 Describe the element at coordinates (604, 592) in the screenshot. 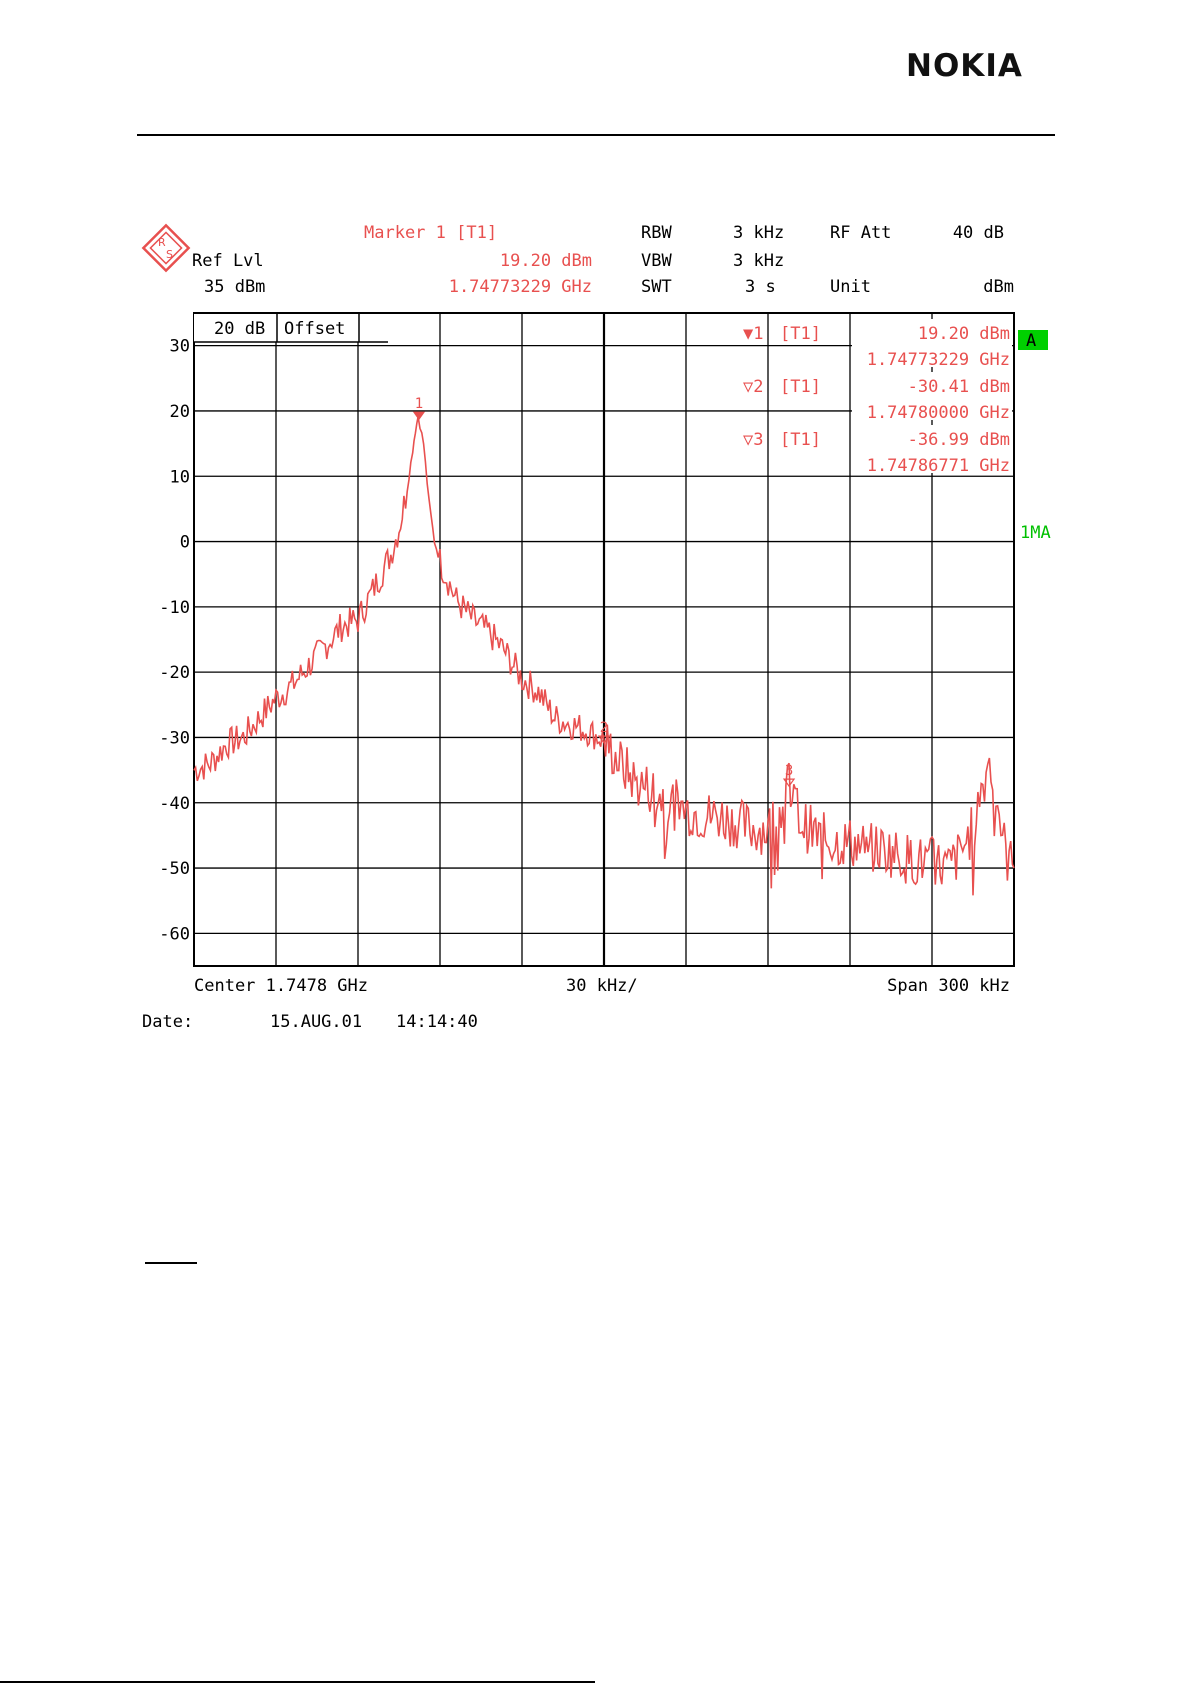

I see `trace-markers: 1 2 3` at that location.